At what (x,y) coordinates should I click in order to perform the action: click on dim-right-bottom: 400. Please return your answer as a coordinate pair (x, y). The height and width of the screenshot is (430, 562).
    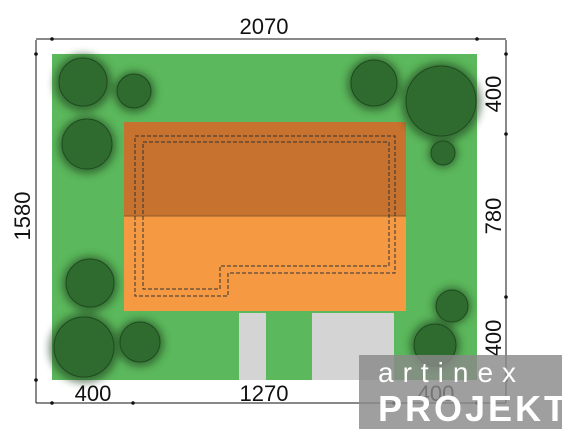
    Looking at the image, I should click on (493, 338).